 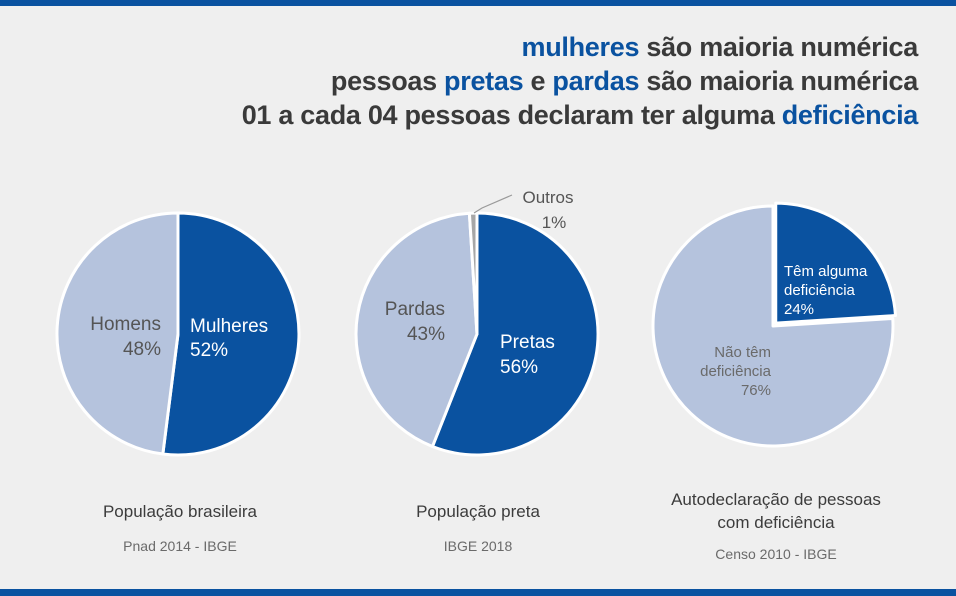 I want to click on headline-line-1: mulheres são maioria numérica, so click(x=580, y=47).